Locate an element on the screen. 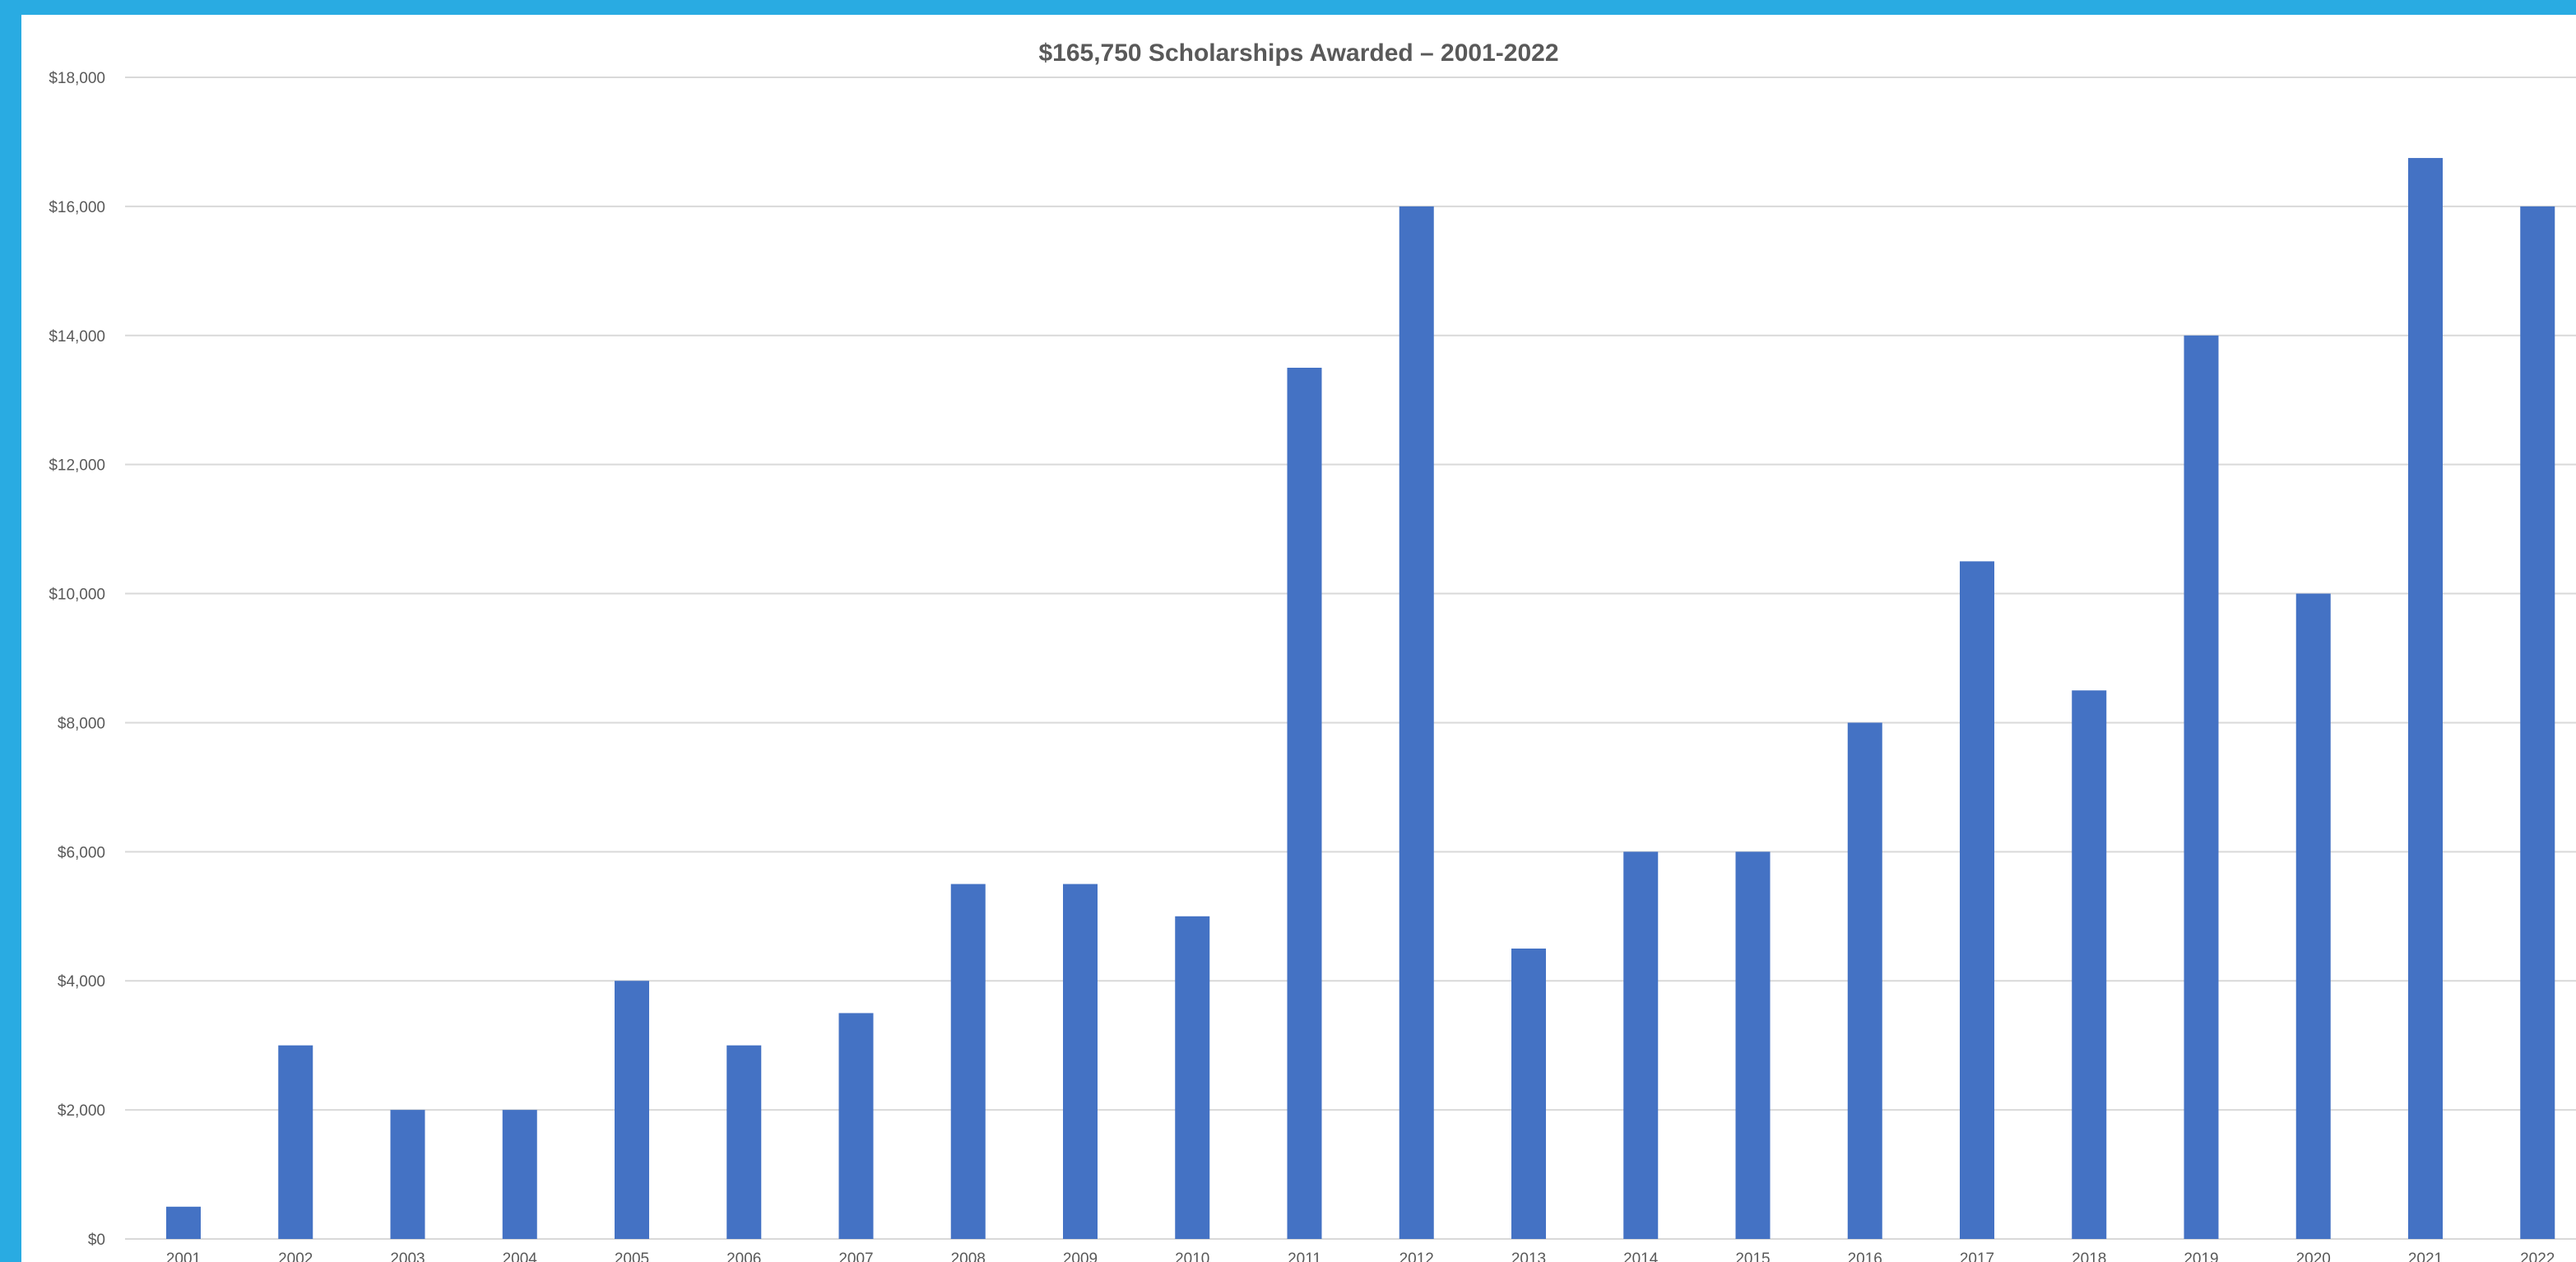  x-tick-label-2019: 2019 is located at coordinates (2201, 1256).